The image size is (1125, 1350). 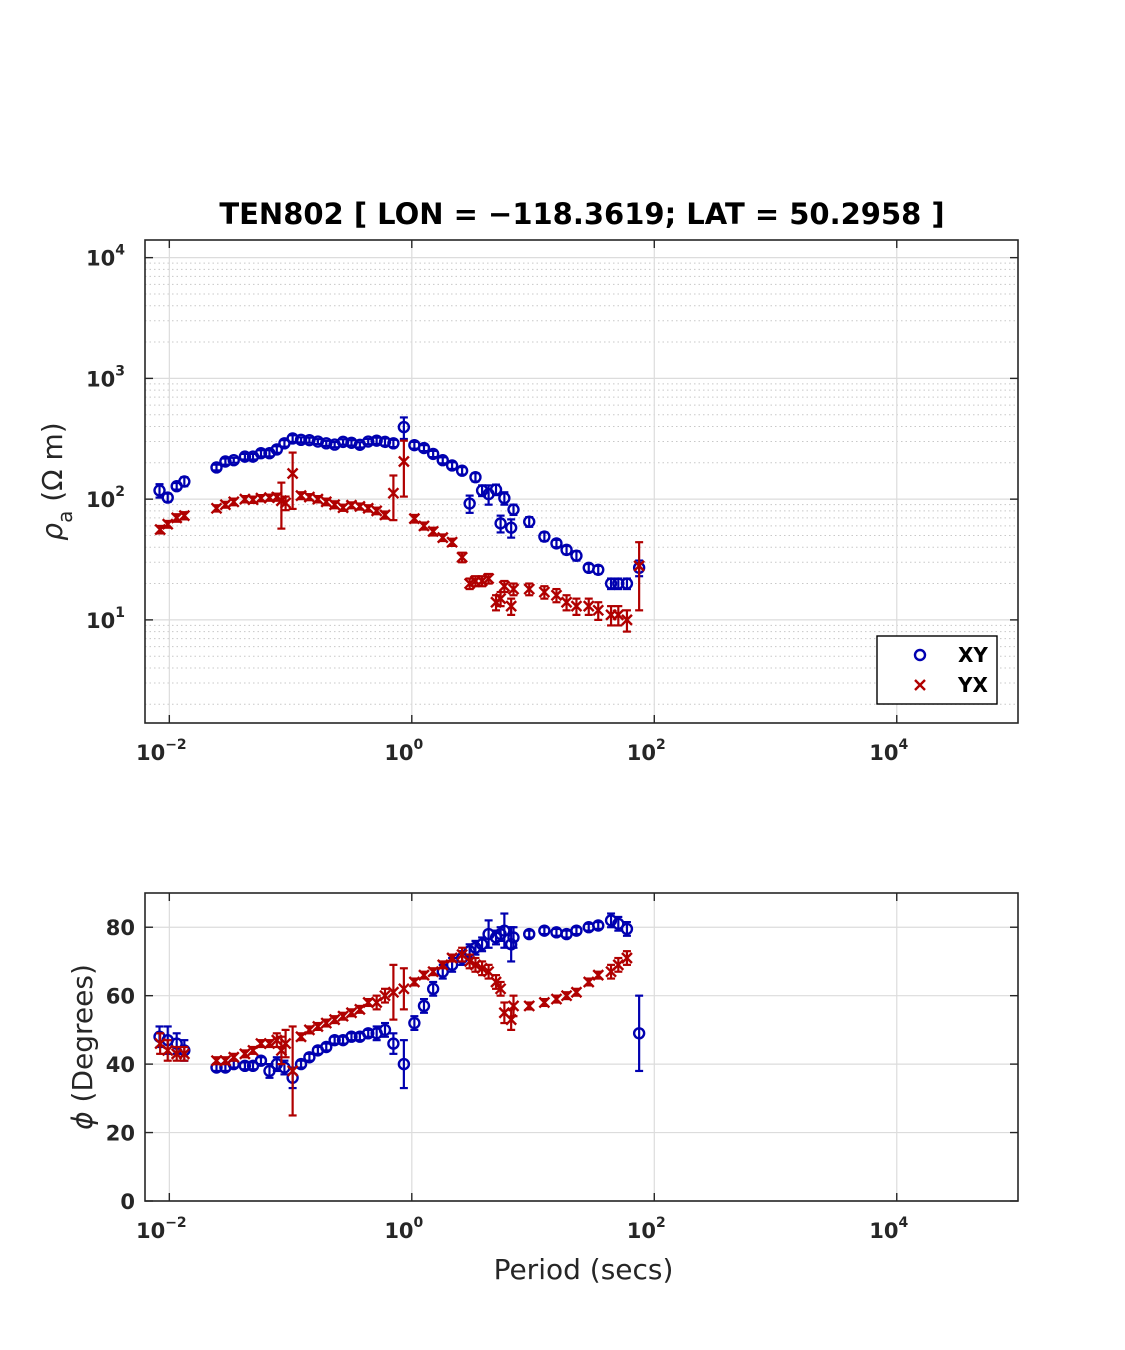 What do you see at coordinates (105, 619) in the screenshot?
I see `y-tick-label: 10¹` at bounding box center [105, 619].